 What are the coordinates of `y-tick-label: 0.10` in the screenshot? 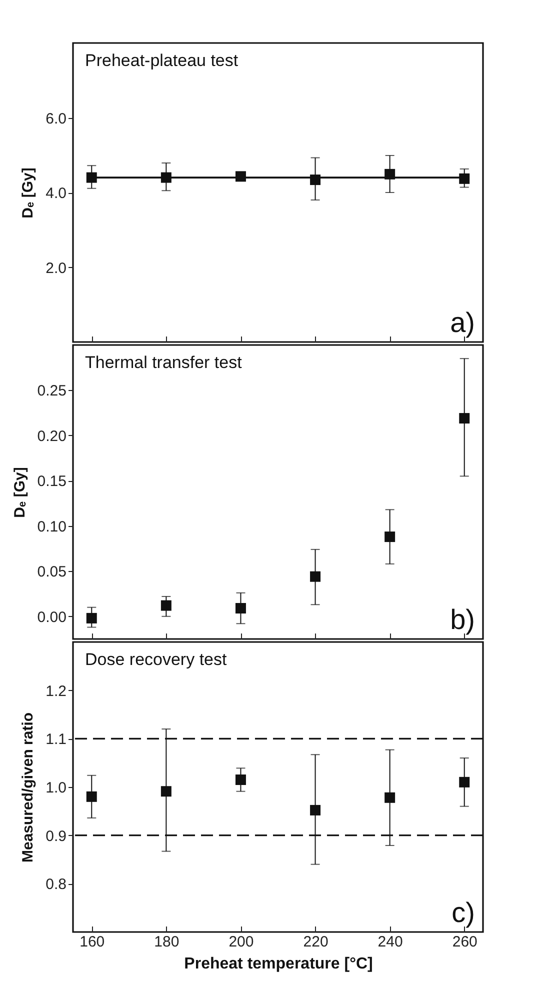 It's located at (51, 527).